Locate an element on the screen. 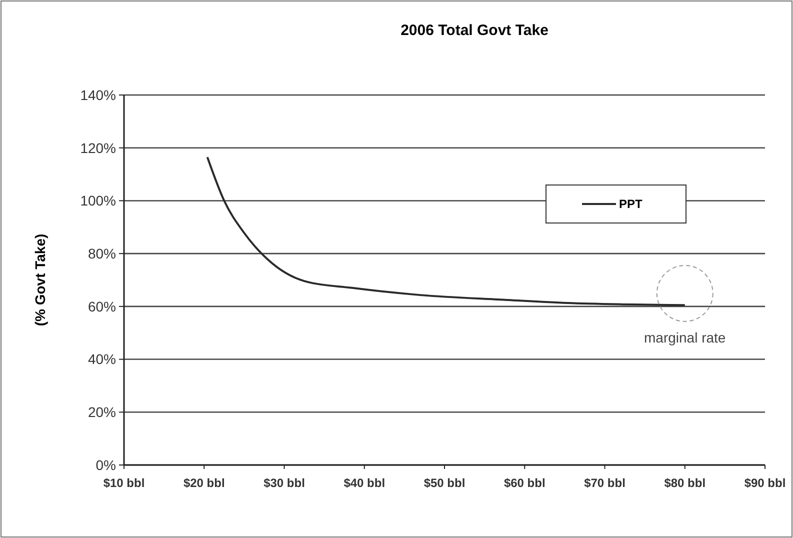  y-tick-label: 100% is located at coordinates (98, 200).